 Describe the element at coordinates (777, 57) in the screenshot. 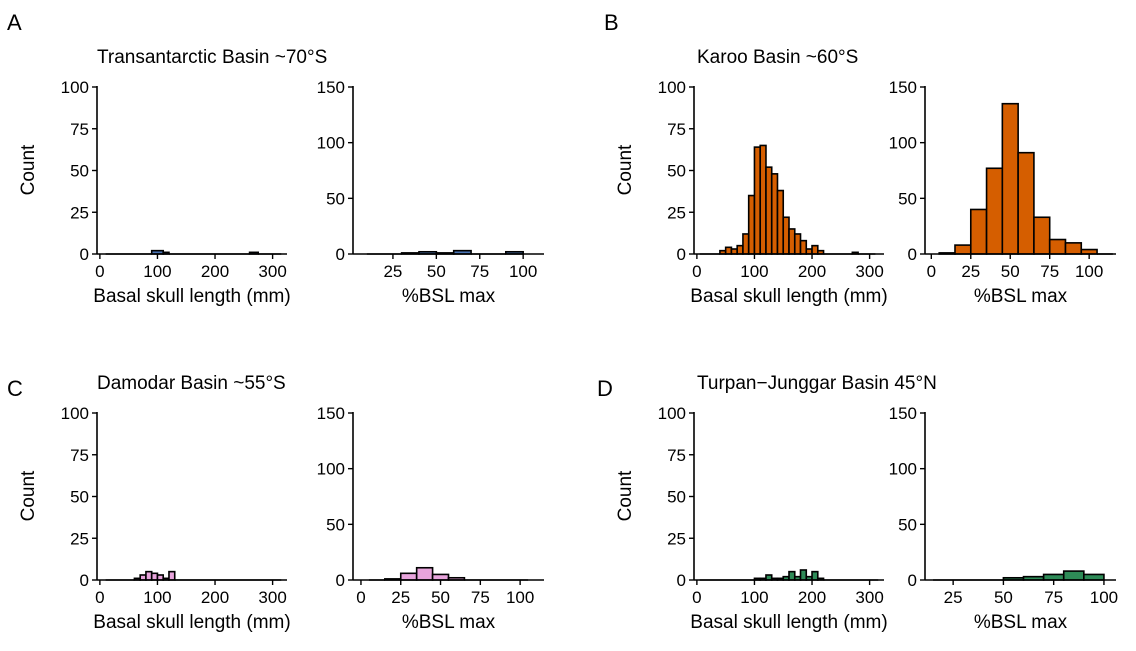

I see `panel-title: Karoo Basin ~60°S` at that location.